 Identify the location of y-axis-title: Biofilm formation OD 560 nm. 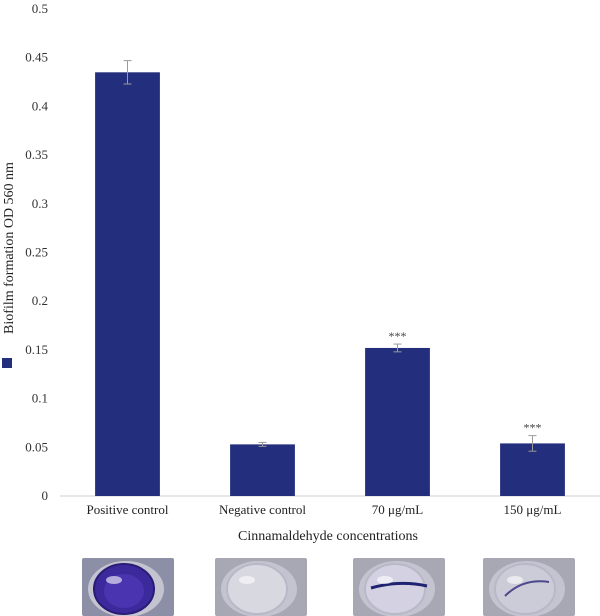
(9, 248).